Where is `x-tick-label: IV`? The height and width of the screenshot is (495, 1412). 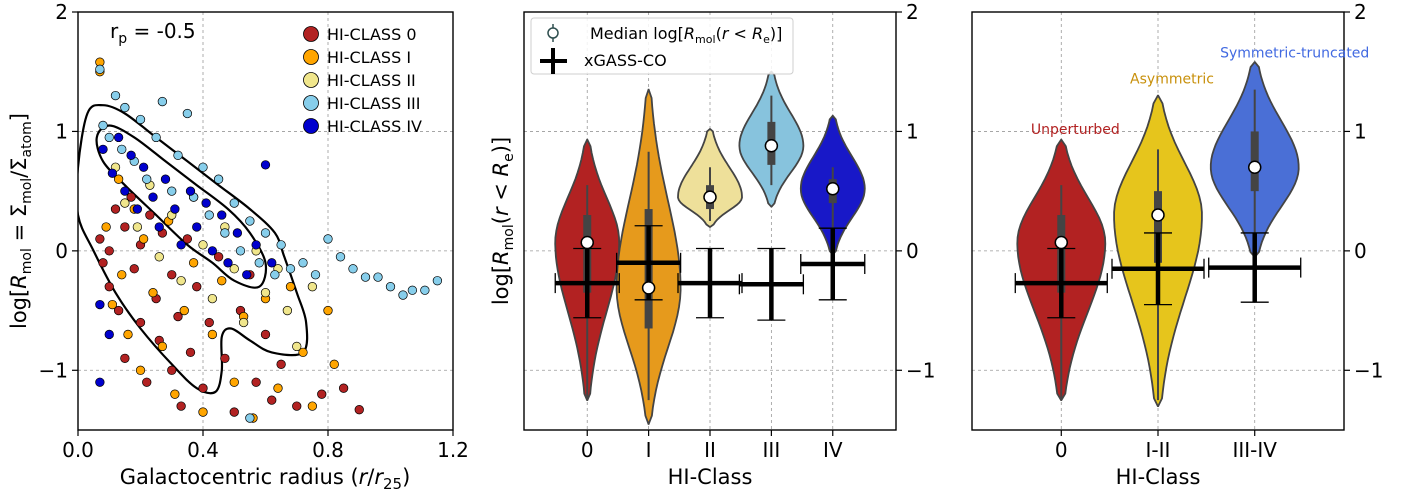 x-tick-label: IV is located at coordinates (833, 450).